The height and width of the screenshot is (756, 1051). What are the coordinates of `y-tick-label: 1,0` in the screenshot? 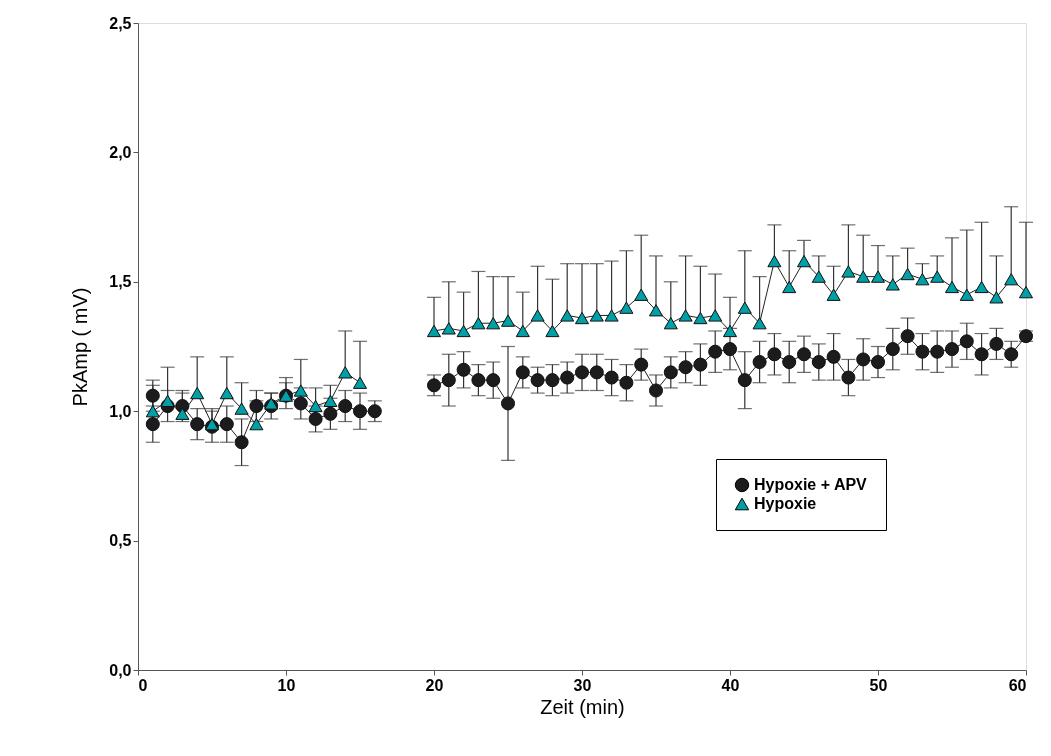 It's located at (120, 411).